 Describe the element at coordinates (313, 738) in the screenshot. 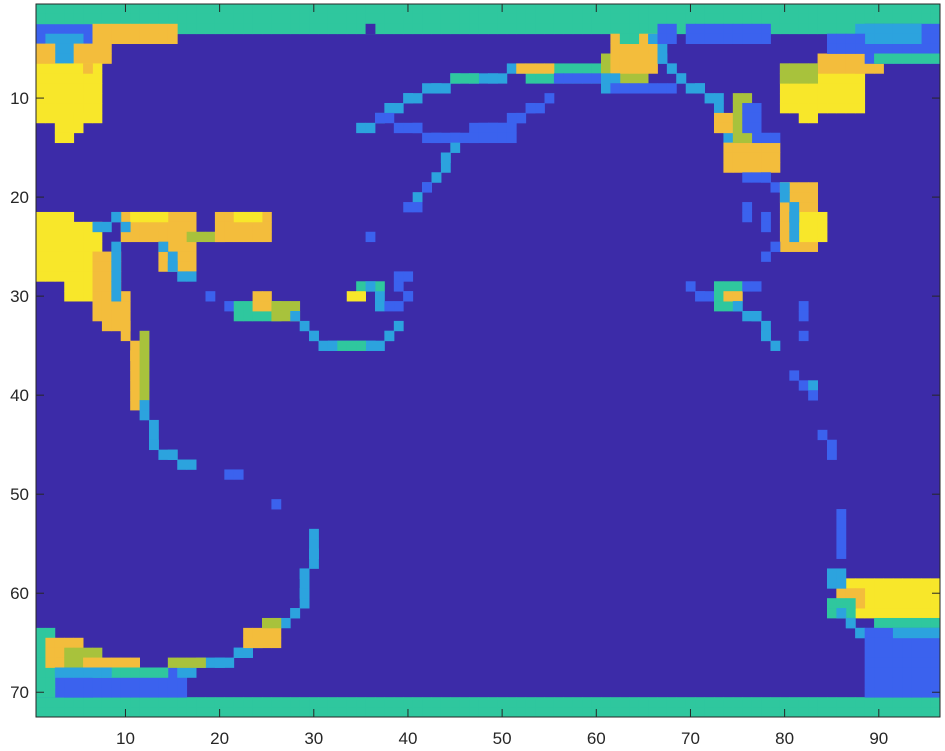

I see `x-tick-label: 30` at that location.